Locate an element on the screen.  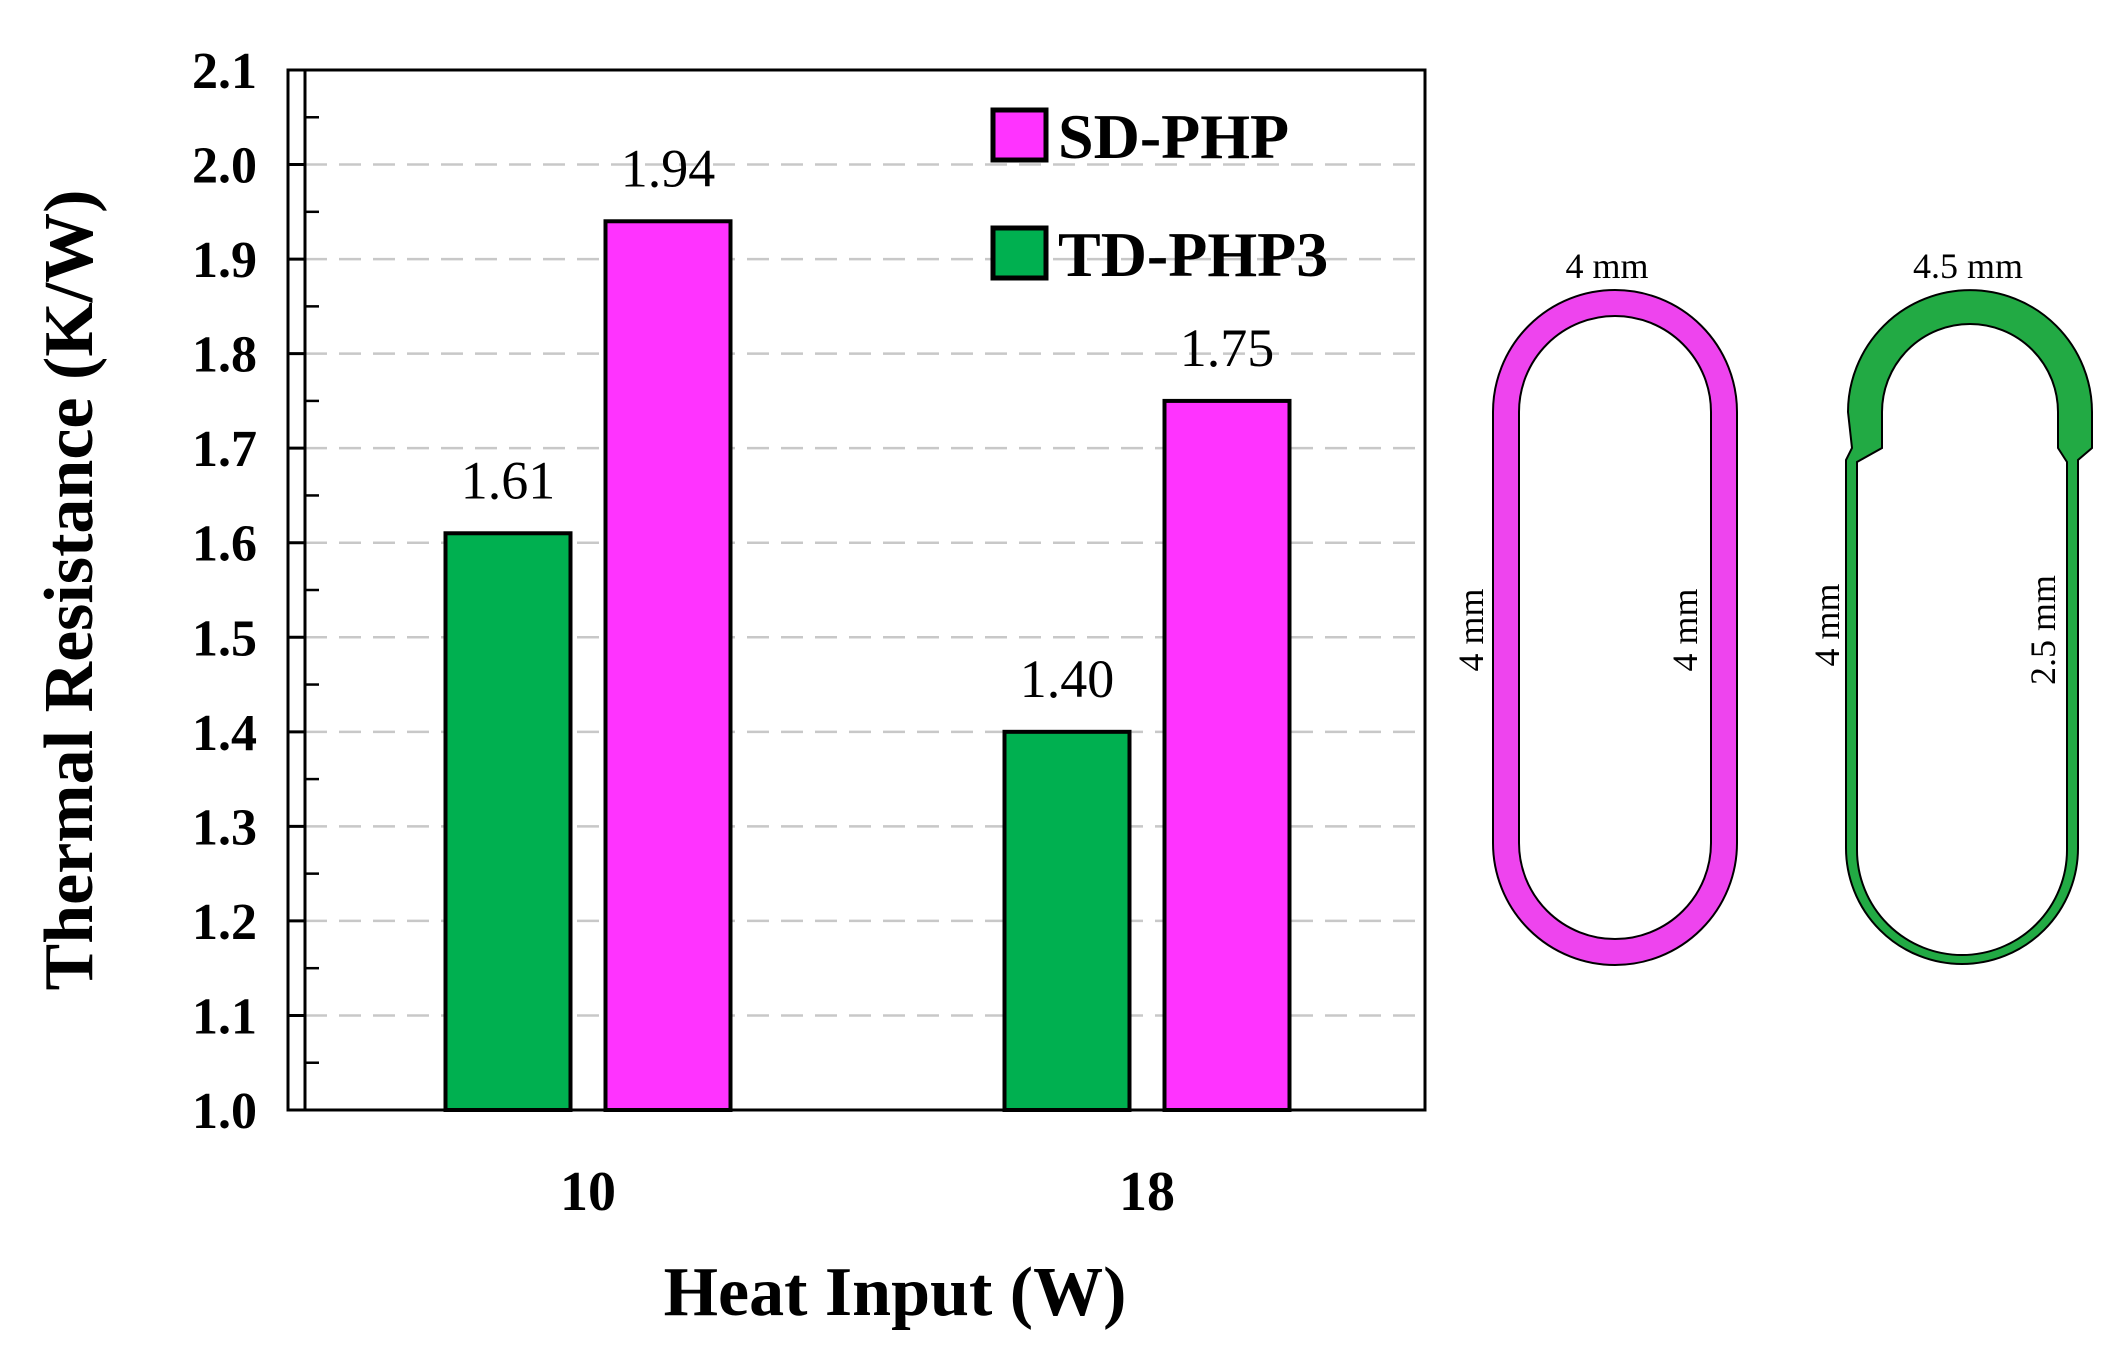
y-tick-label: 2.0 is located at coordinates (224, 166).